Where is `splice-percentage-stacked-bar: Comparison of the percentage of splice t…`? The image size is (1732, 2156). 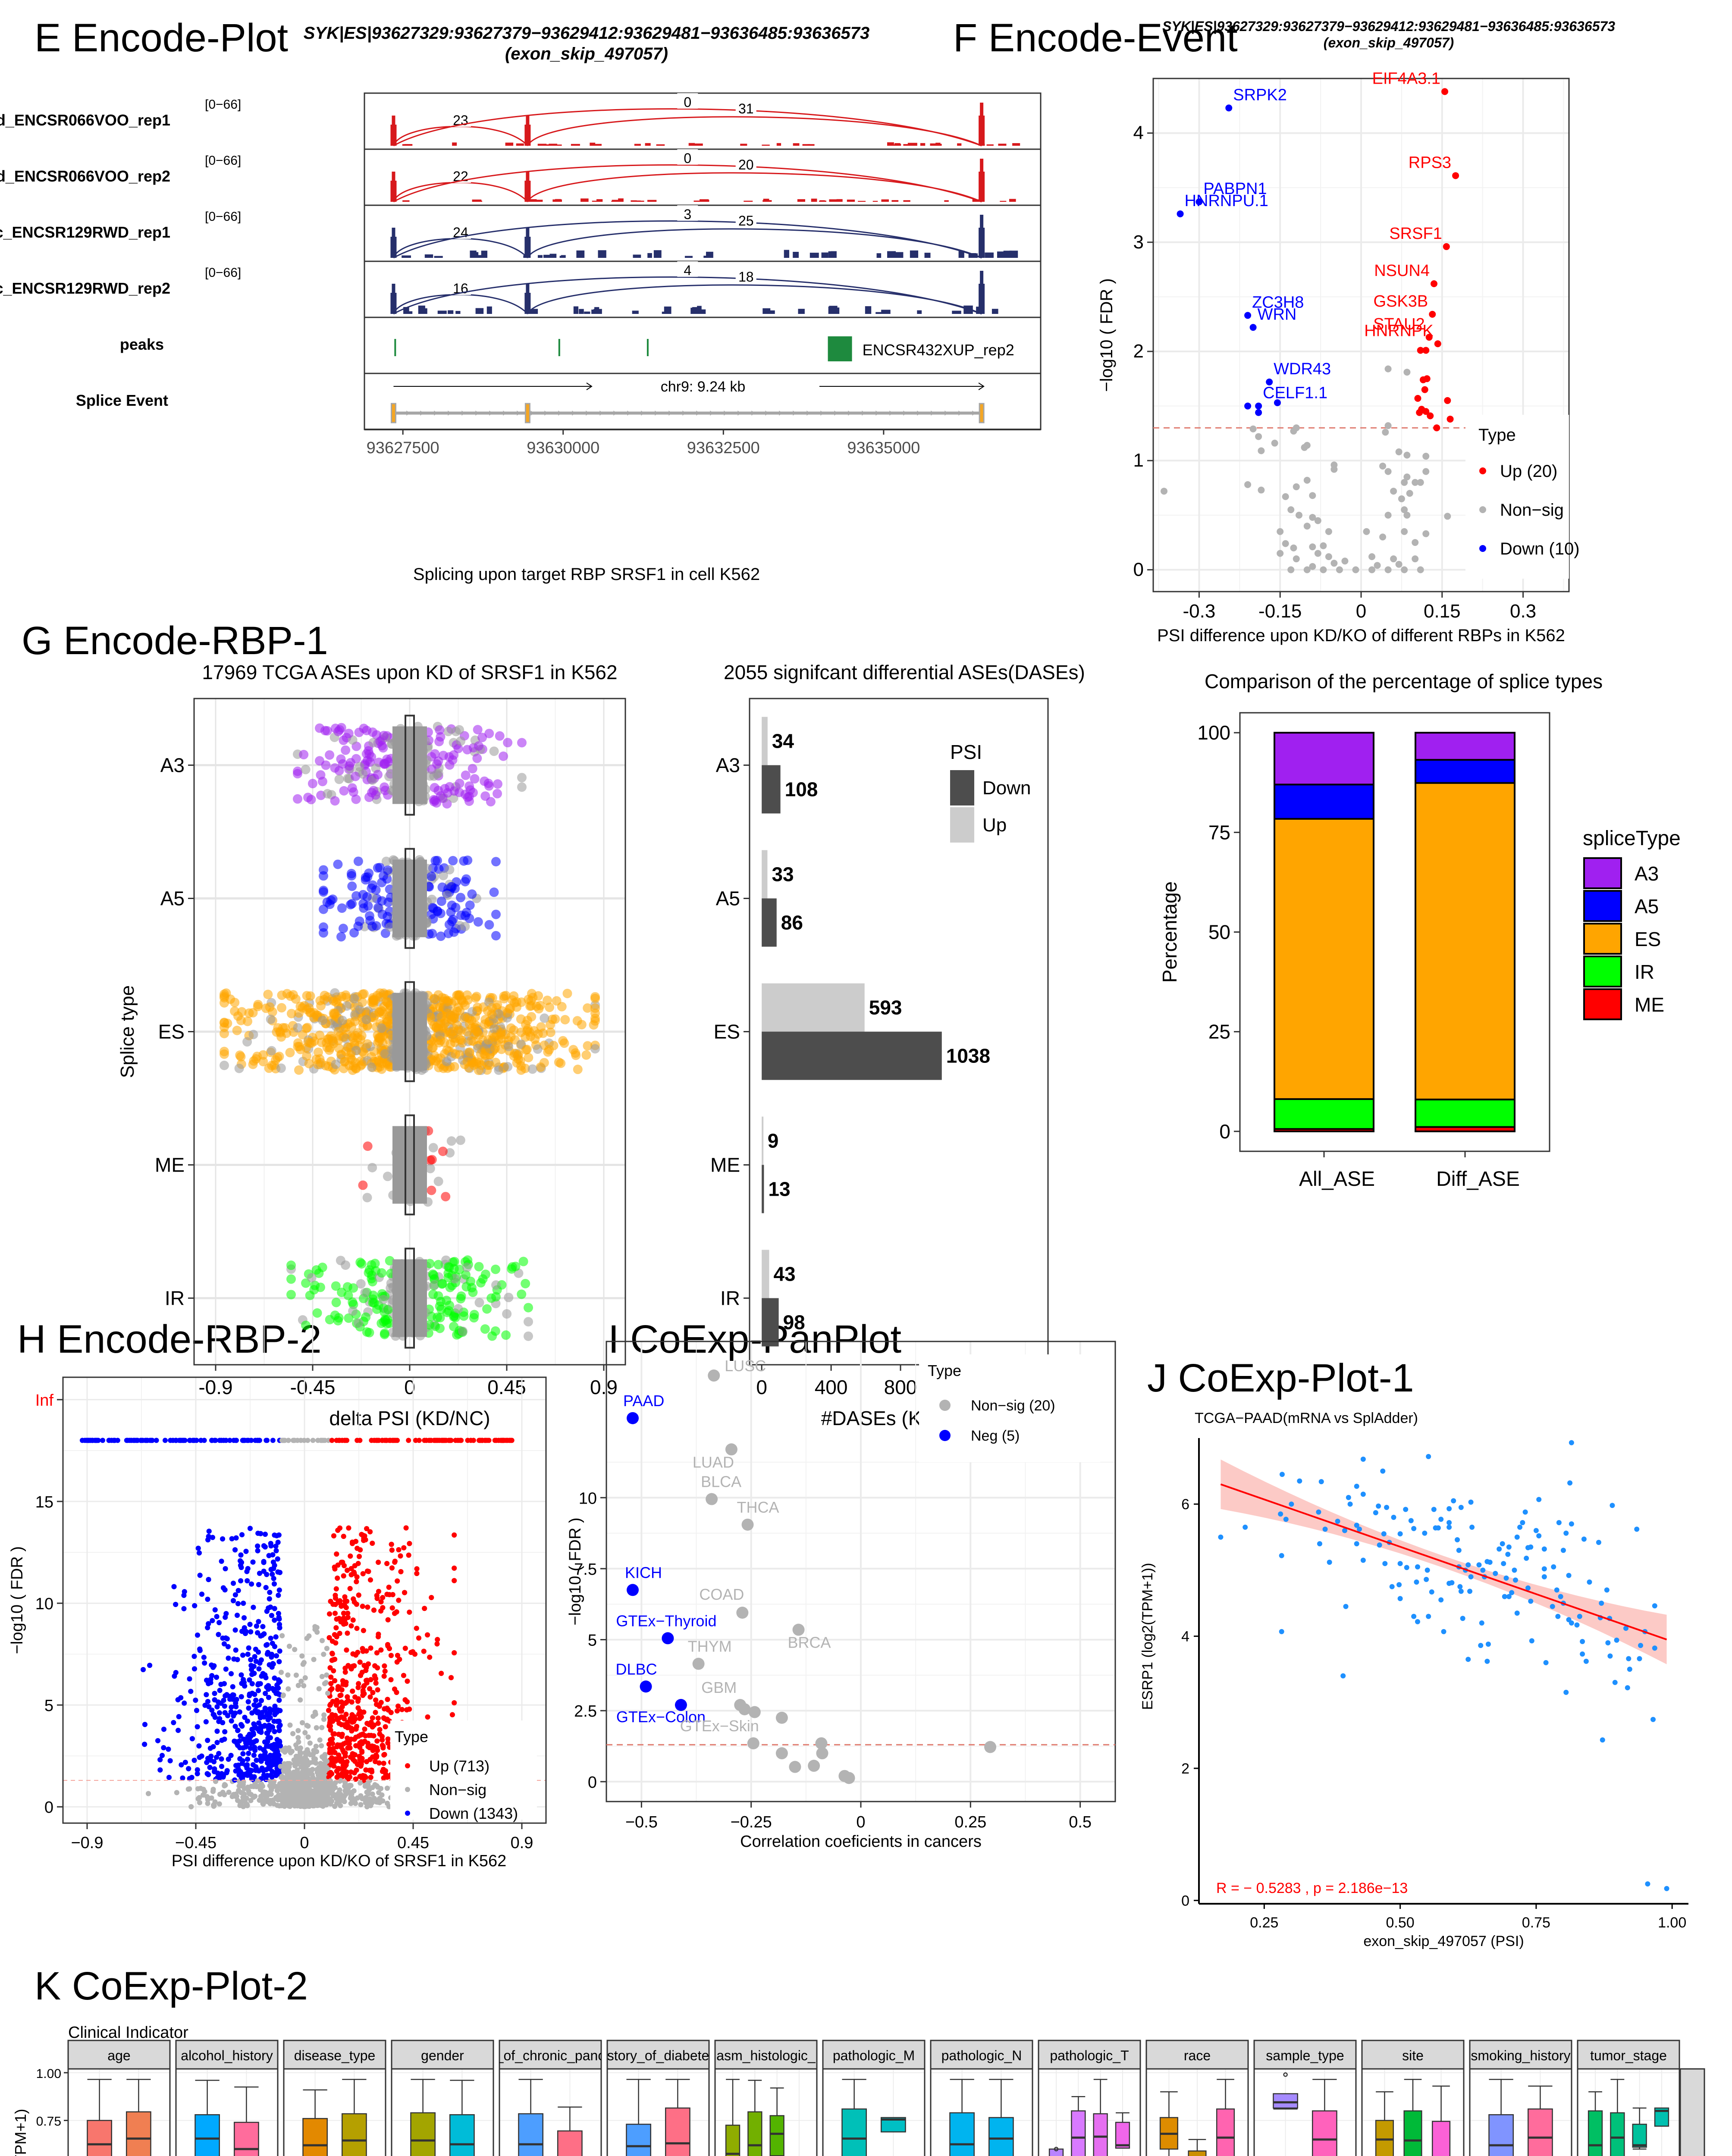 splice-percentage-stacked-bar: Comparison of the percentage of splice t… is located at coordinates (1420, 930).